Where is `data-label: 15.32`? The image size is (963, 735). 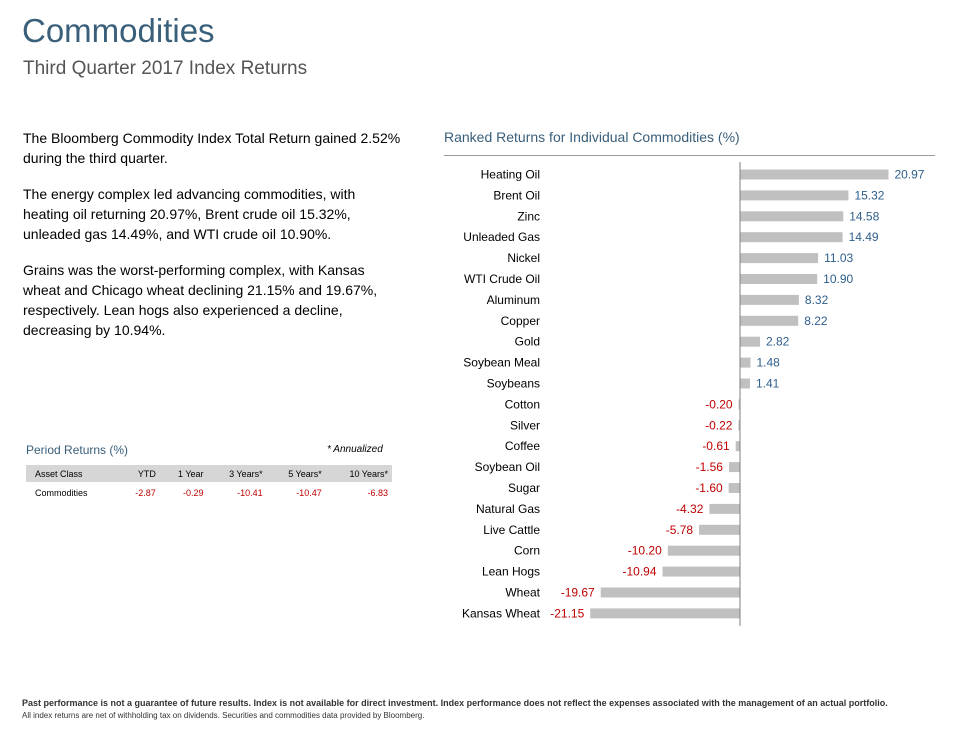
data-label: 15.32 is located at coordinates (869, 195).